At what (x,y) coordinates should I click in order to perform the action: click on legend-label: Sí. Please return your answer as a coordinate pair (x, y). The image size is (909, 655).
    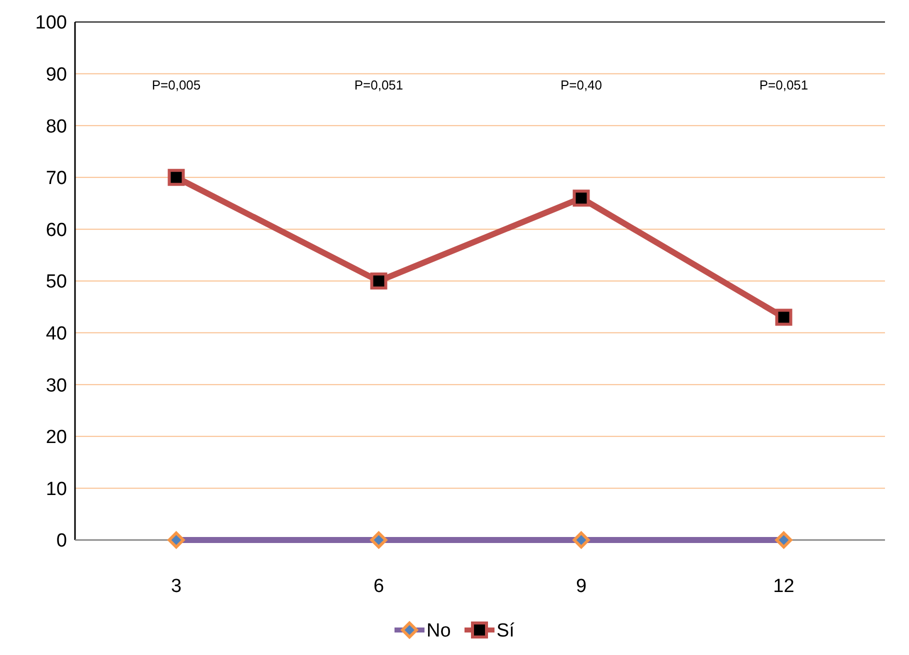
    Looking at the image, I should click on (506, 631).